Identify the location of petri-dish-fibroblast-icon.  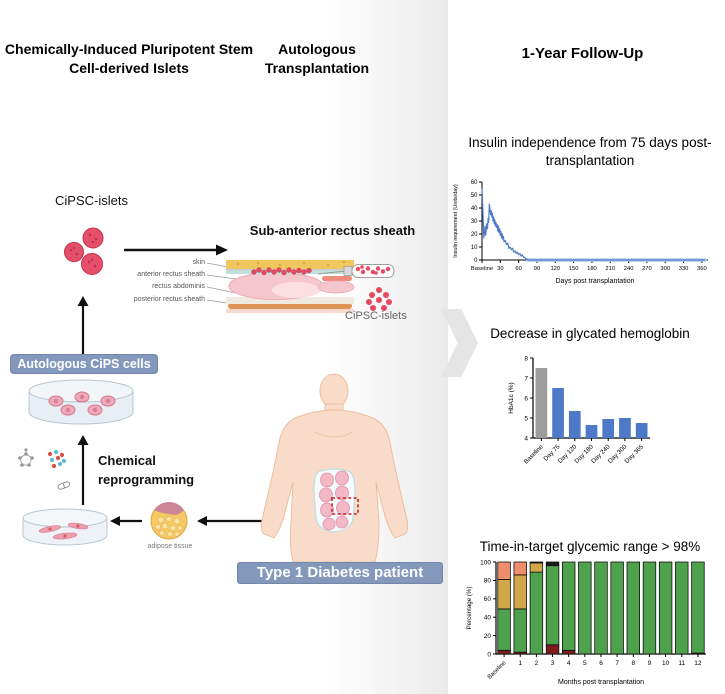
(65, 527).